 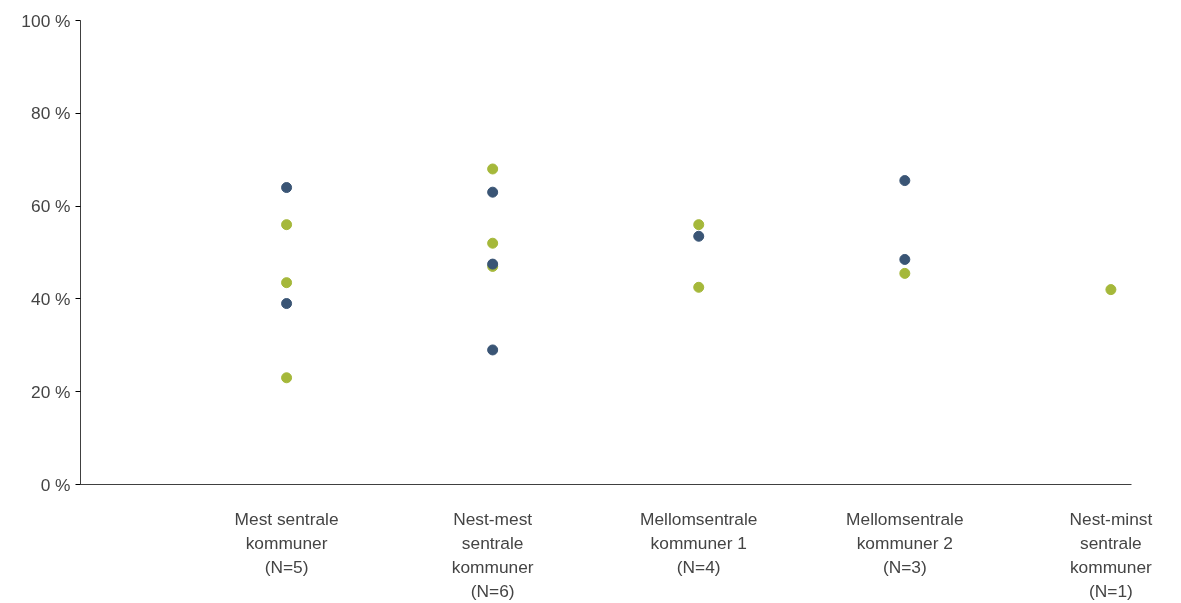 I want to click on x-tick-label: Mest sentrale kommuner (N=5), so click(x=286, y=542).